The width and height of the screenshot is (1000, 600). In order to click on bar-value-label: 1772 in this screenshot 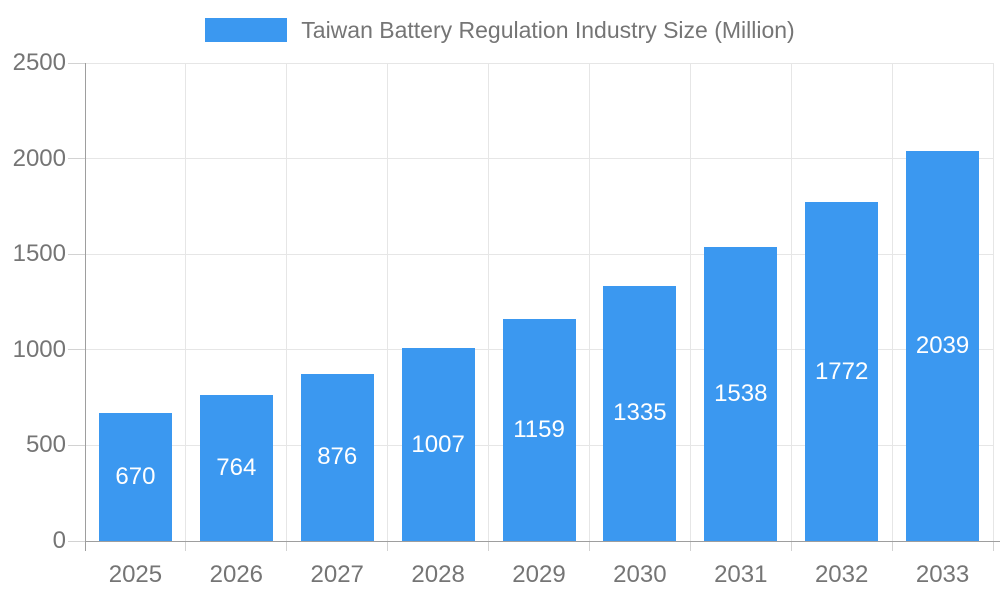, I will do `click(841, 371)`.